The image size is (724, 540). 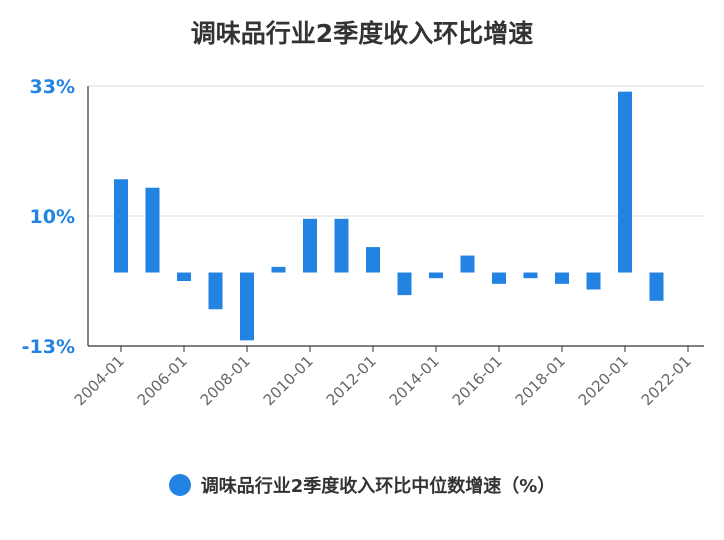 What do you see at coordinates (52, 87) in the screenshot?
I see `y-tick-label: 33%` at bounding box center [52, 87].